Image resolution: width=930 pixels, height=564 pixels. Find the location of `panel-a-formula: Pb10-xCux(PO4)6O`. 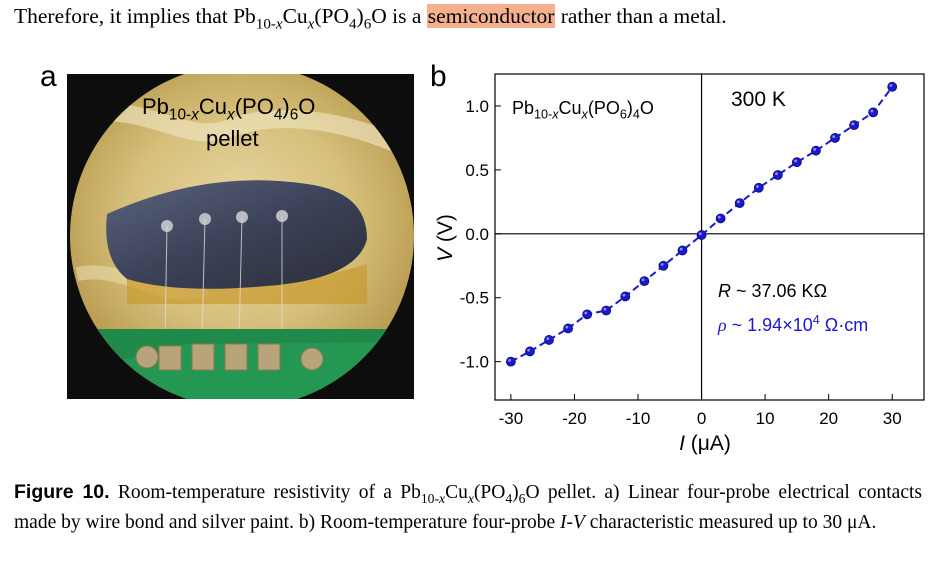

panel-a-formula: Pb10-xCux(PO4)6O is located at coordinates (229, 109).